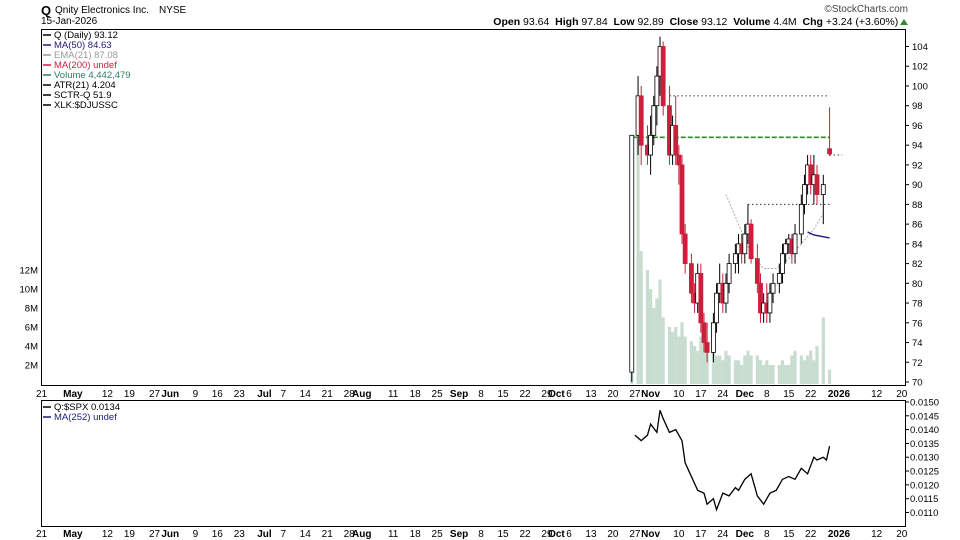 Image resolution: width=960 pixels, height=540 pixels. What do you see at coordinates (85, 65) in the screenshot?
I see `main-legend-item: MA(200) undef` at bounding box center [85, 65].